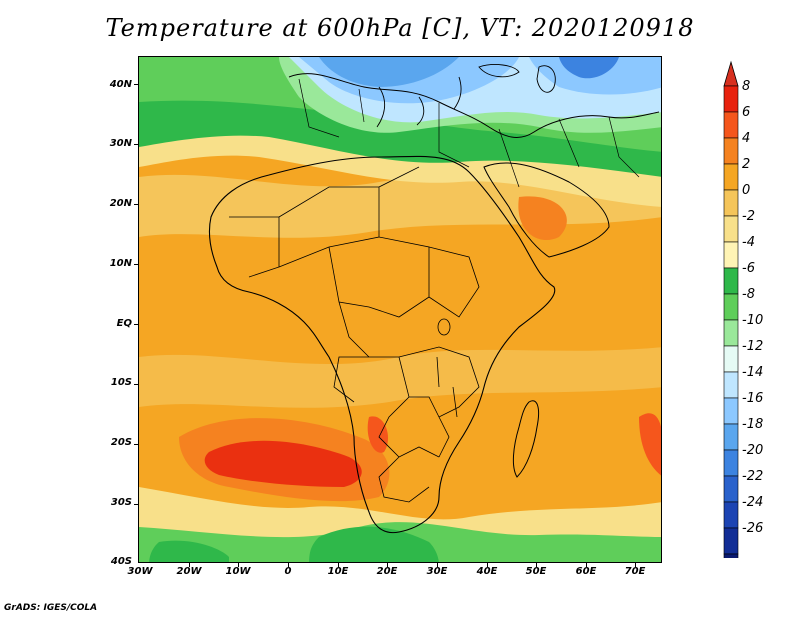 The image size is (800, 618). I want to click on lat-label: EQ, so click(124, 323).